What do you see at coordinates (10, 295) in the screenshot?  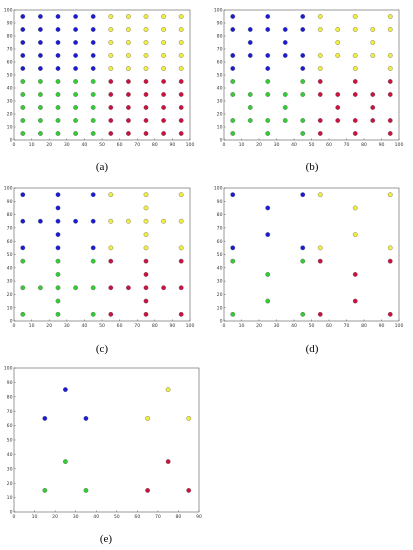 I see `y-tick-label: 20` at bounding box center [10, 295].